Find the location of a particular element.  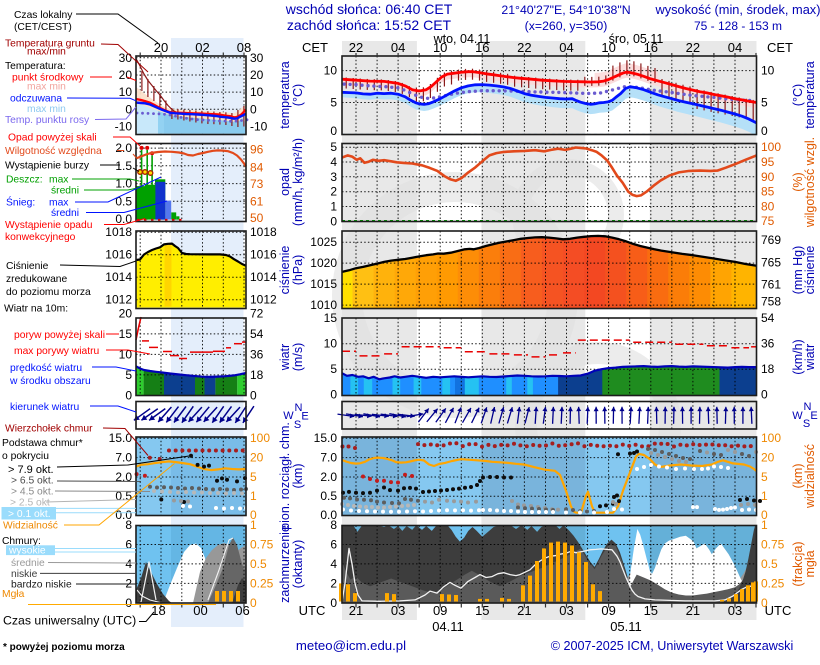

svg-text: 54 is located at coordinates (257, 334).